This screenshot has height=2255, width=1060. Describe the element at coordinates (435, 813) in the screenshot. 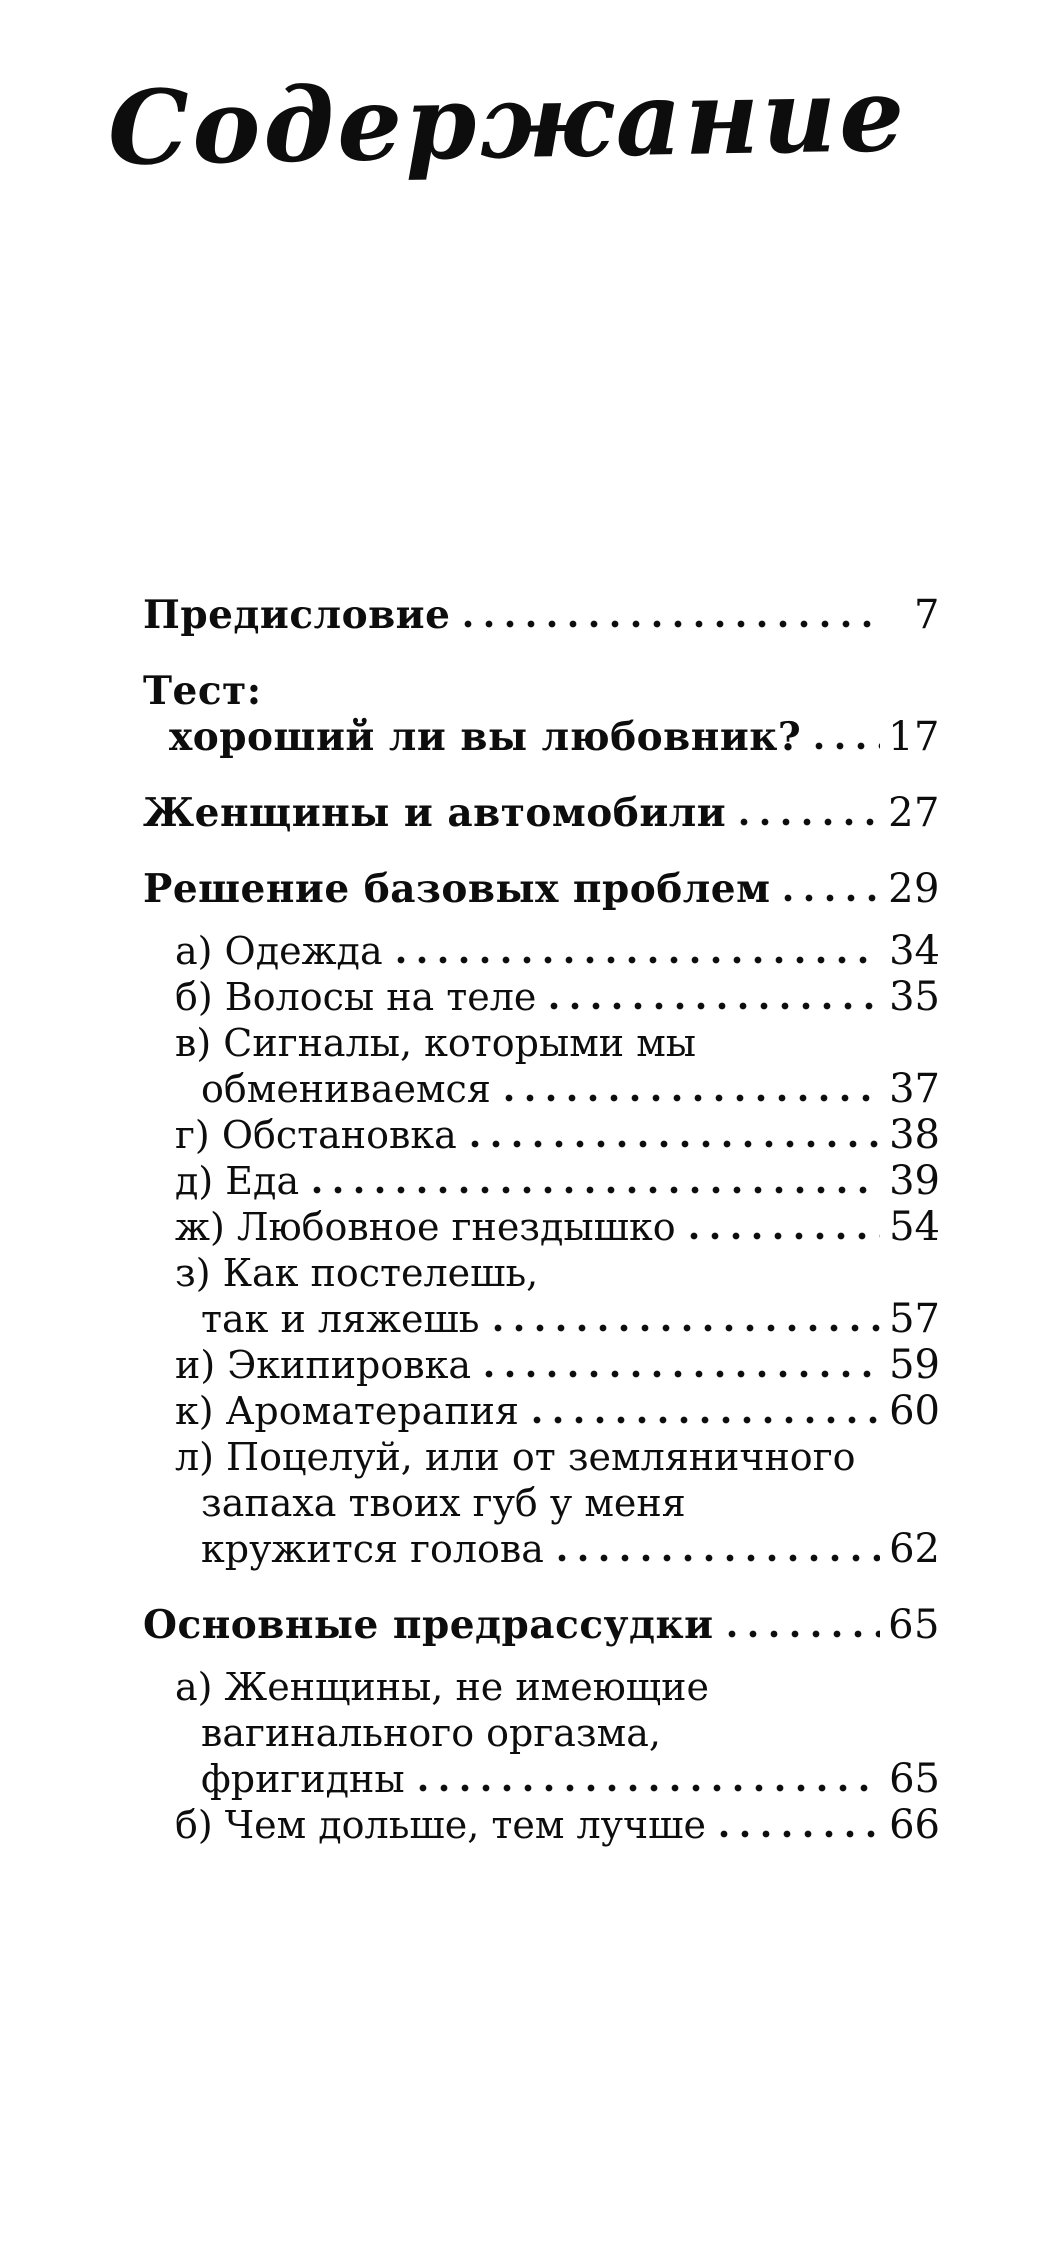

I see `toc-entry-label: Женщины и автомобили` at that location.